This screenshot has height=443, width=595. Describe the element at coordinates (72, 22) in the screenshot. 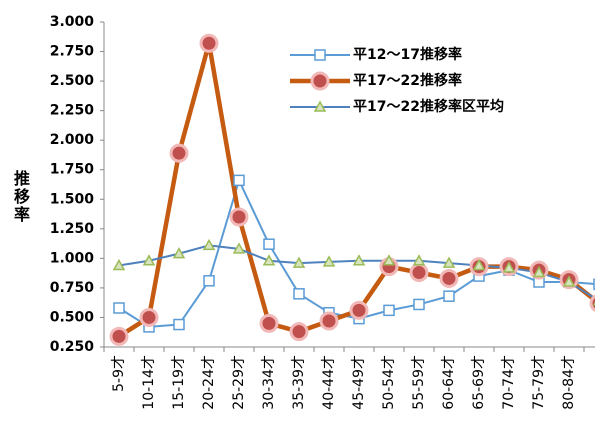

I see `y-tick-label: 3.000` at that location.